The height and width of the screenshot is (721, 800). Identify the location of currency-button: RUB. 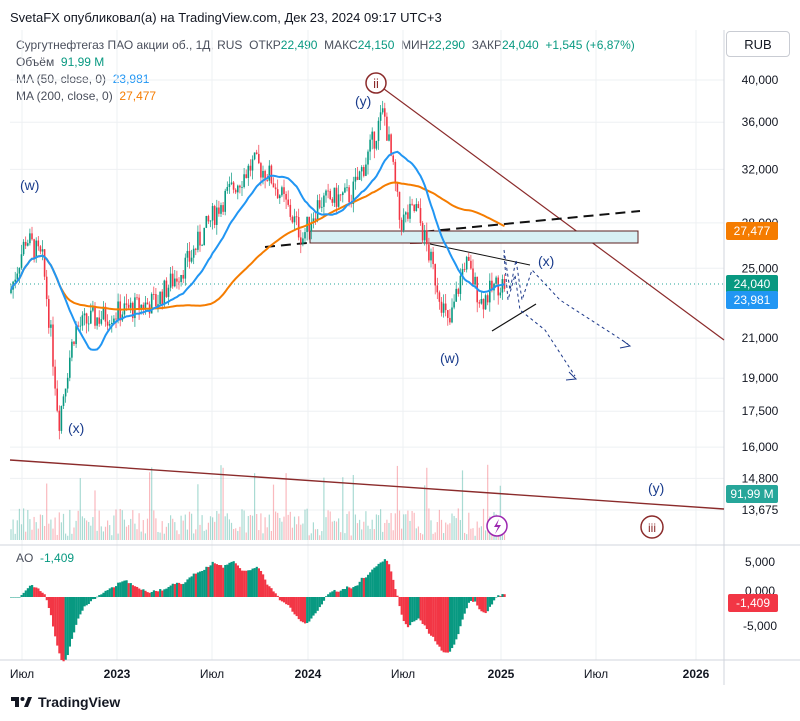
(758, 44).